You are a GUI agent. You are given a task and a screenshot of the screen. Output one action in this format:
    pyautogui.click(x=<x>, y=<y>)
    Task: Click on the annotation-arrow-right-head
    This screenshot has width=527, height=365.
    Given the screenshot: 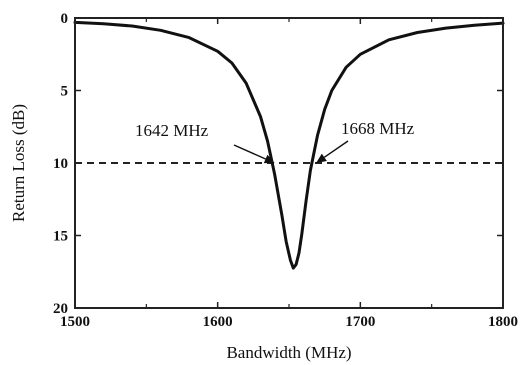 What is the action you would take?
    pyautogui.click(x=321, y=158)
    